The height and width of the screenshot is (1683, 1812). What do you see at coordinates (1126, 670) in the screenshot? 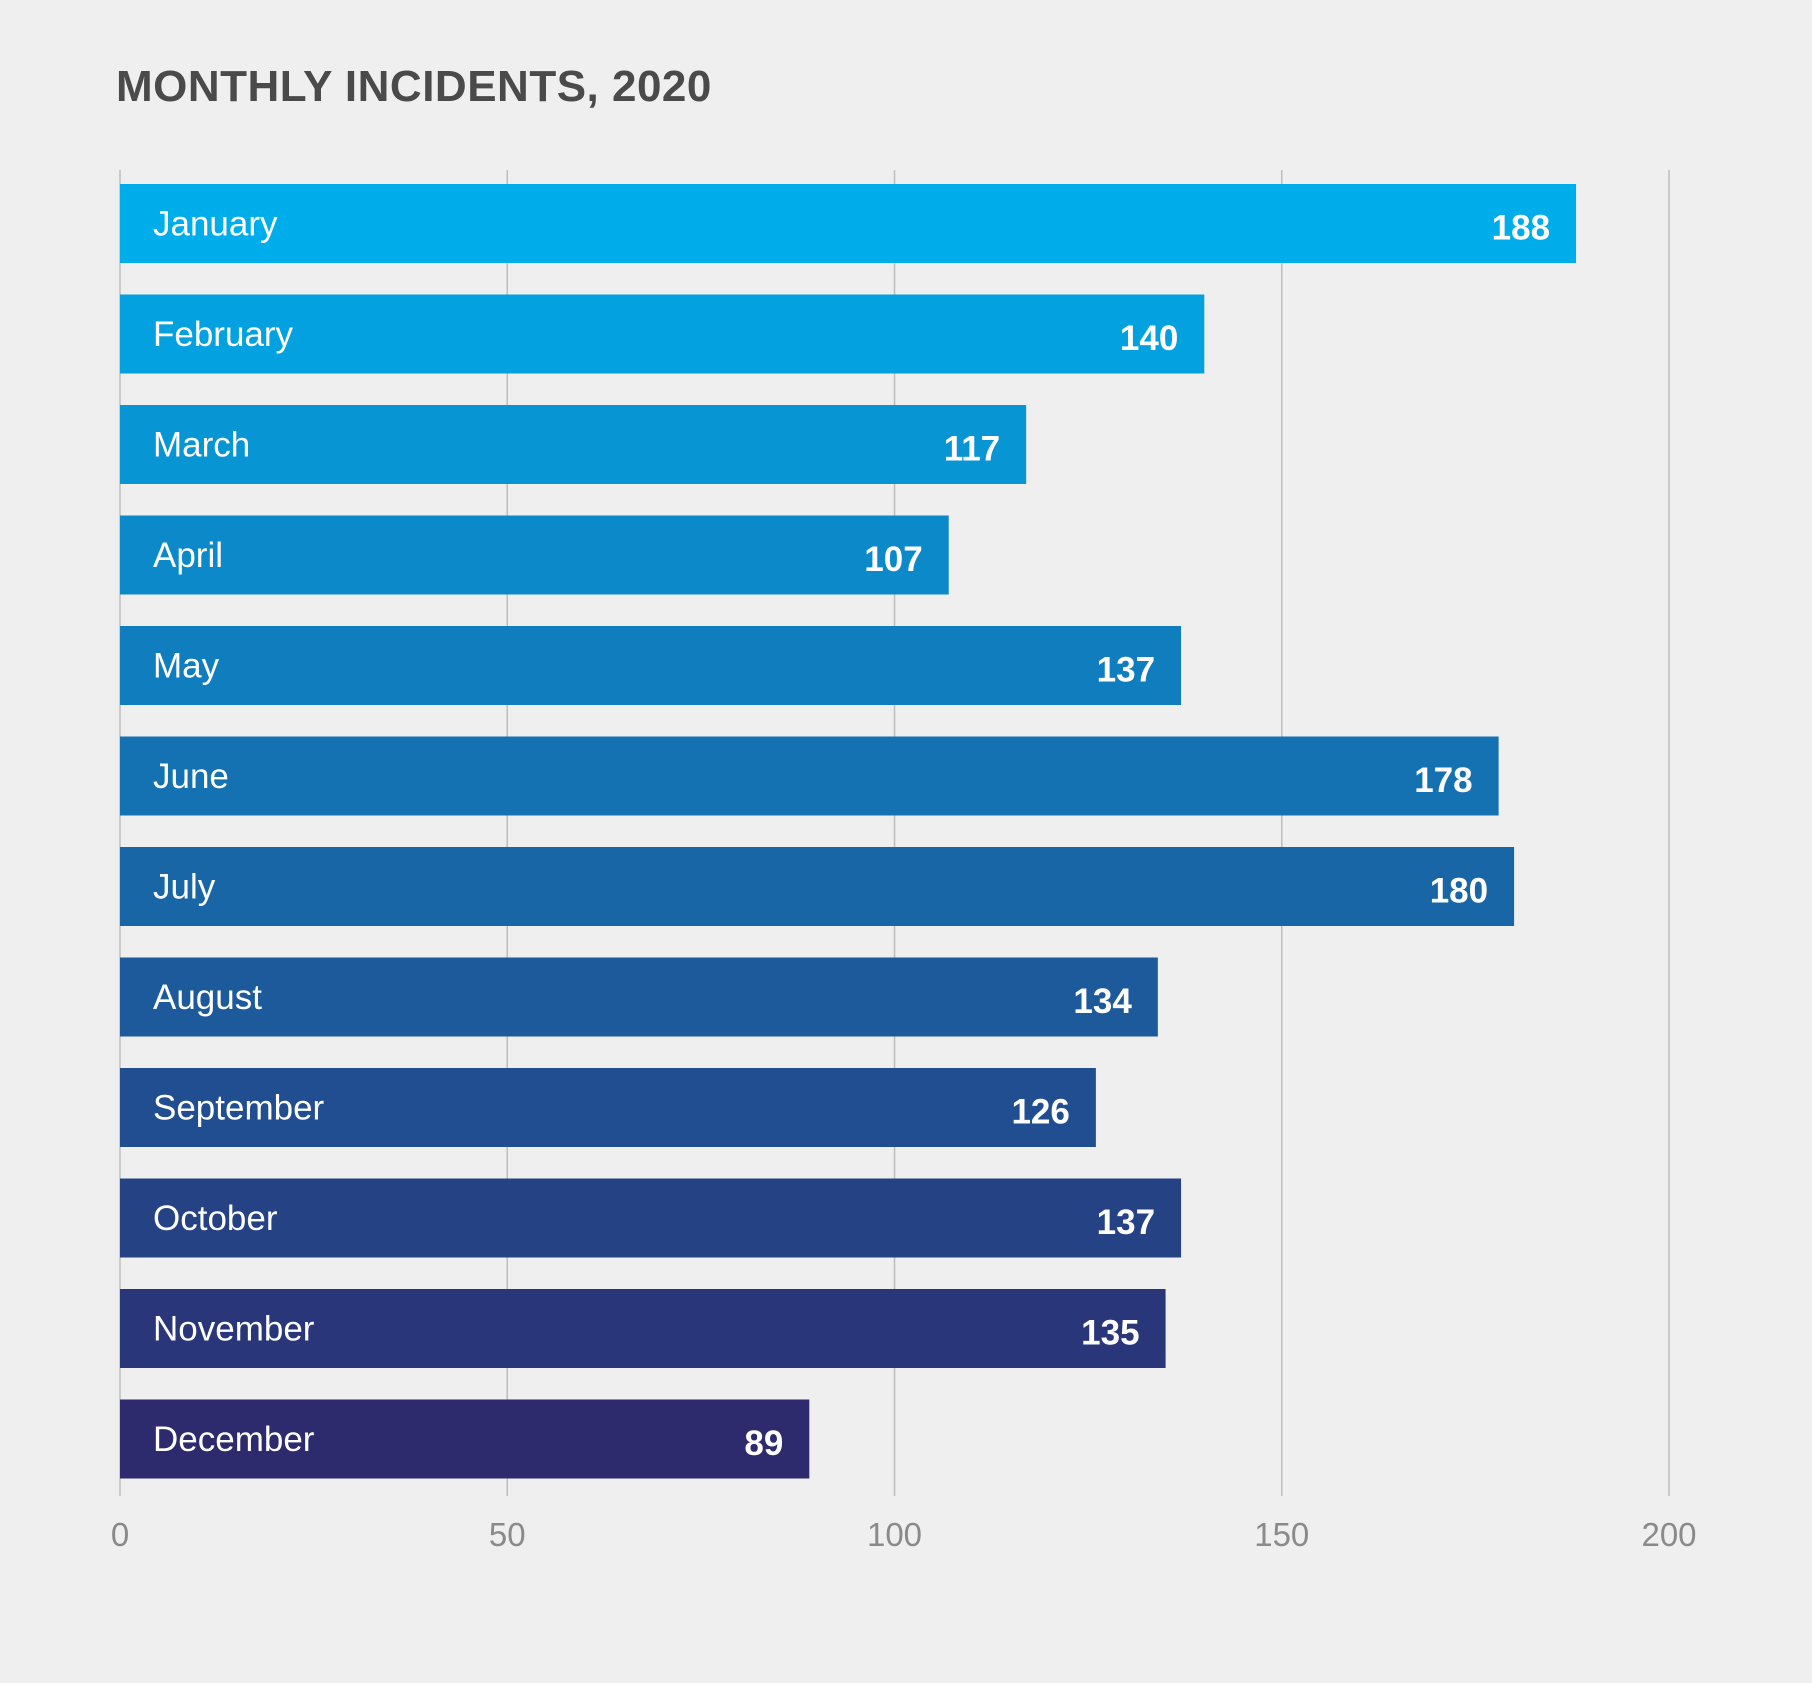
I see `value-label-may: 137` at bounding box center [1126, 670].